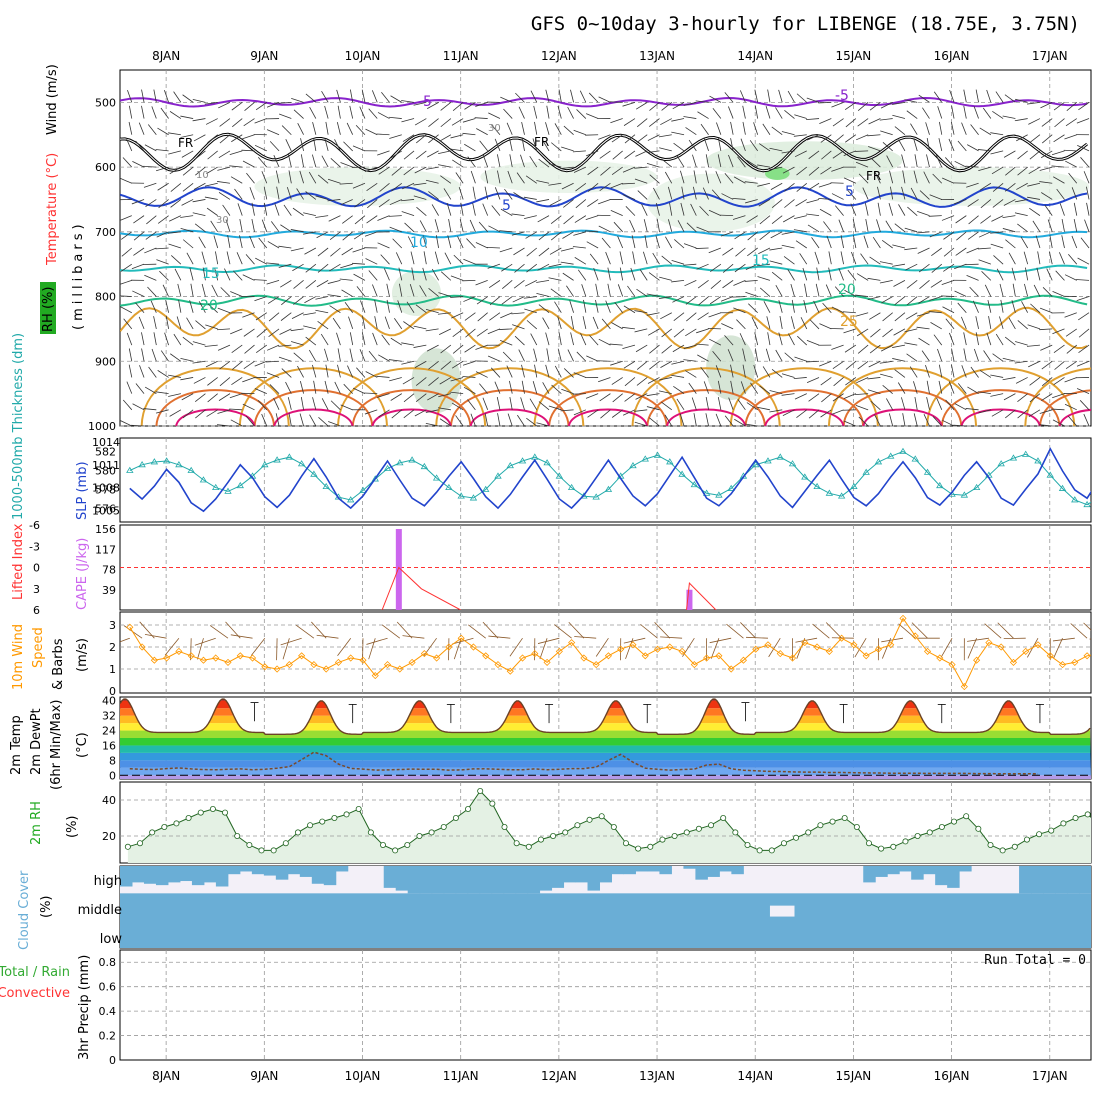 The image size is (1100, 1100). Describe the element at coordinates (363, 1076) in the screenshot. I see `bottom-date-10JAN: 10JAN` at that location.